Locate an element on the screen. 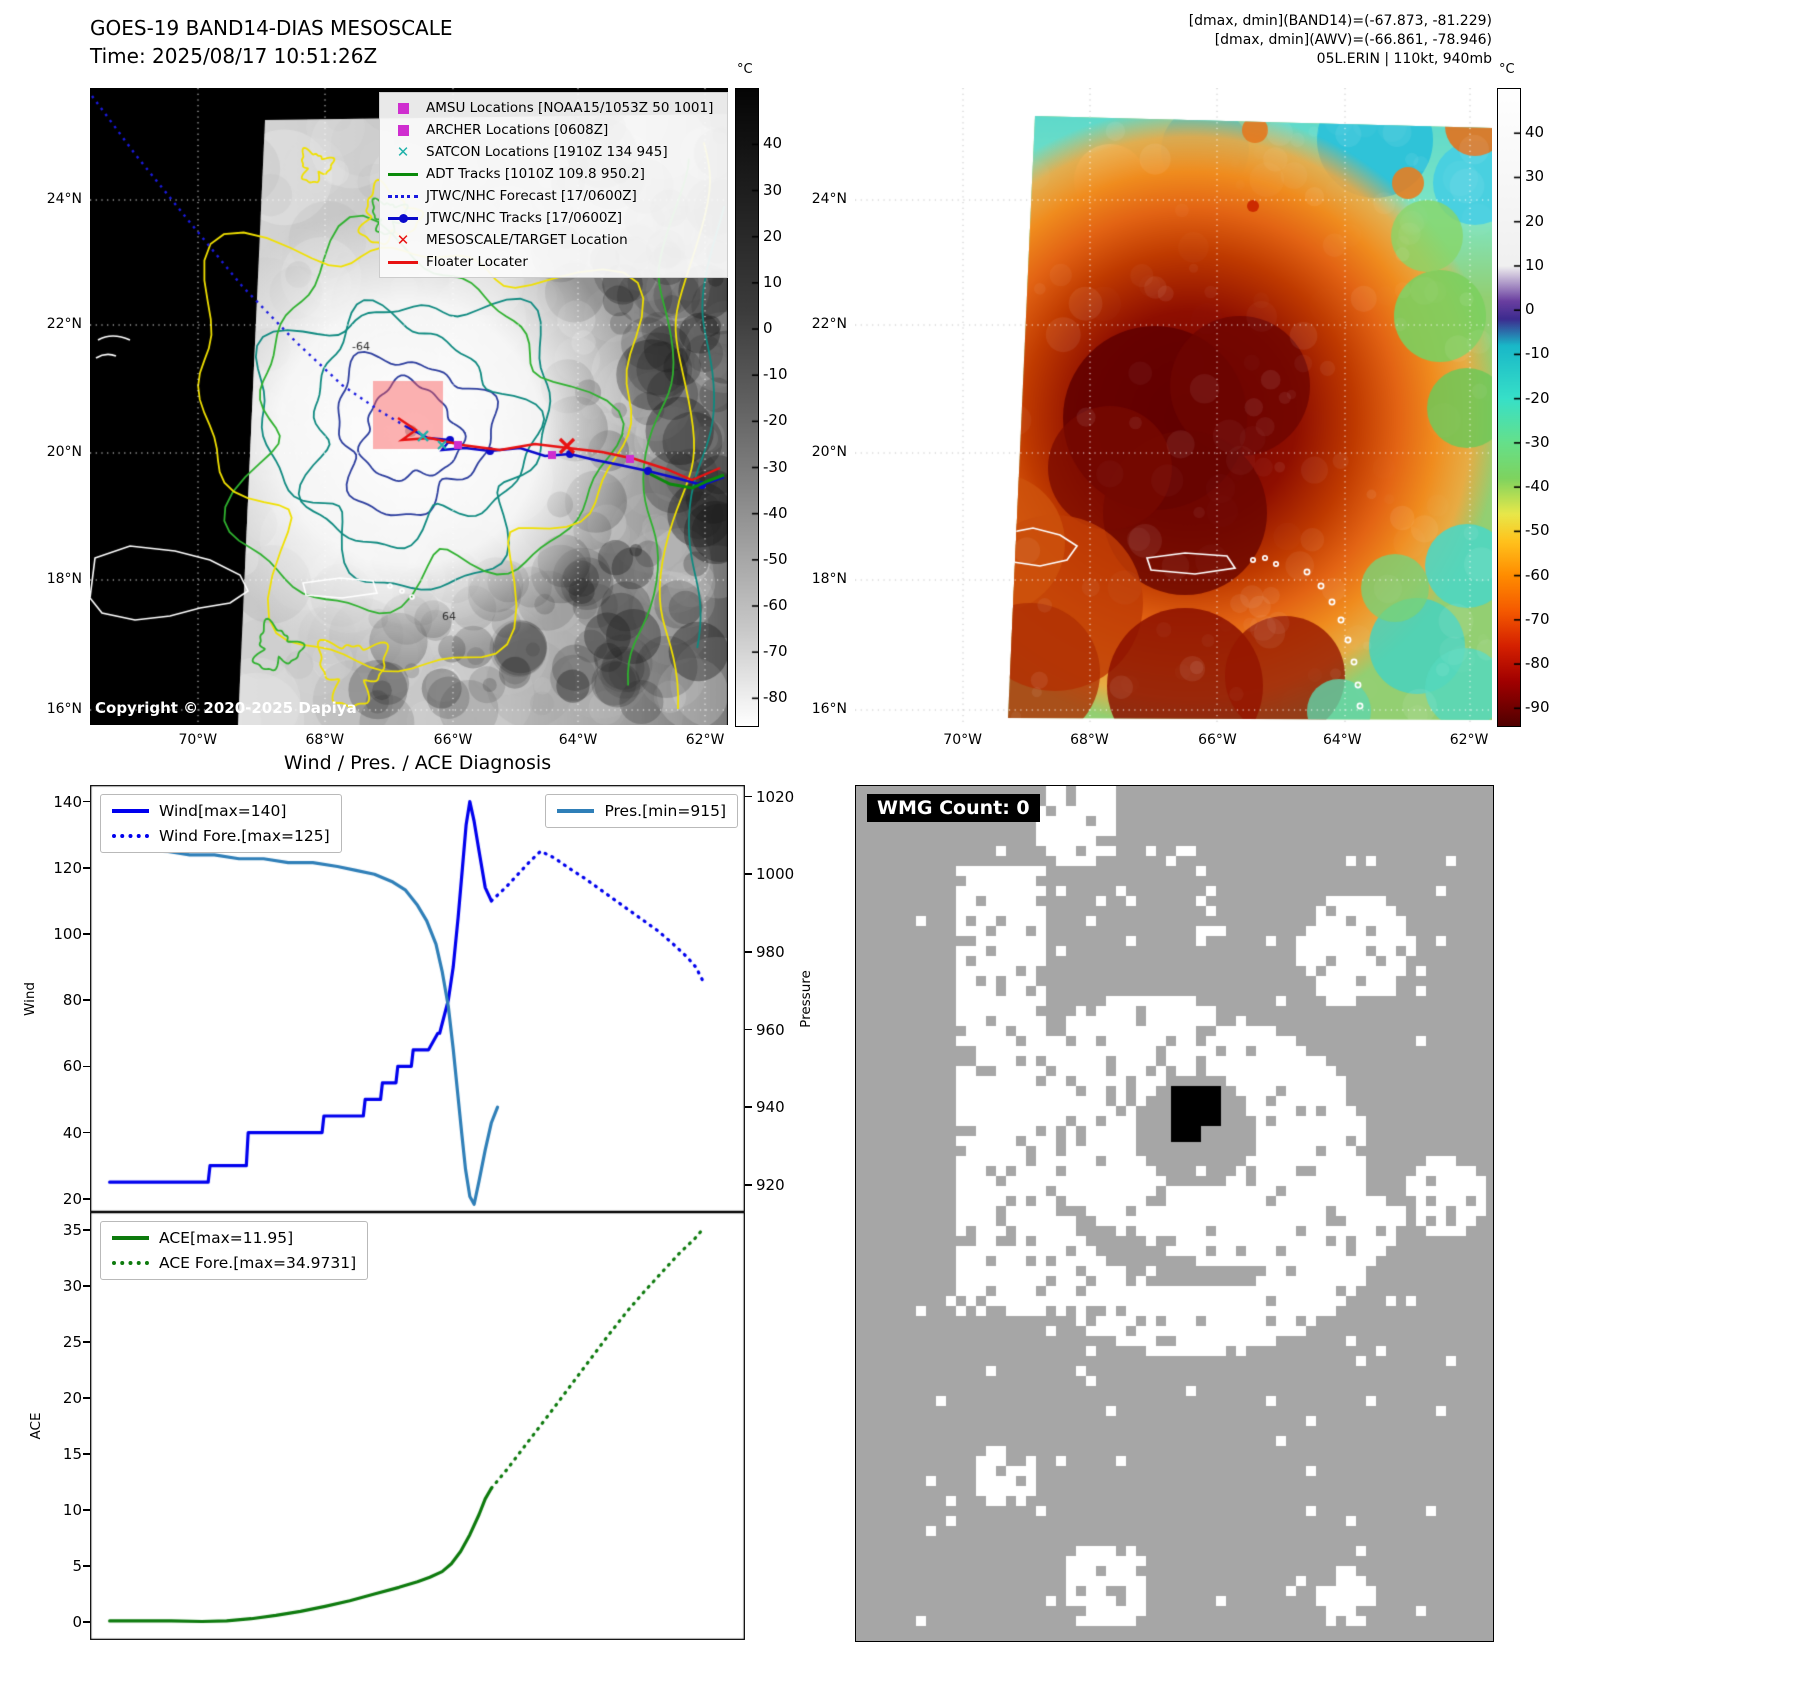  ace-ytick-label: 5 is located at coordinates (77, 1566).